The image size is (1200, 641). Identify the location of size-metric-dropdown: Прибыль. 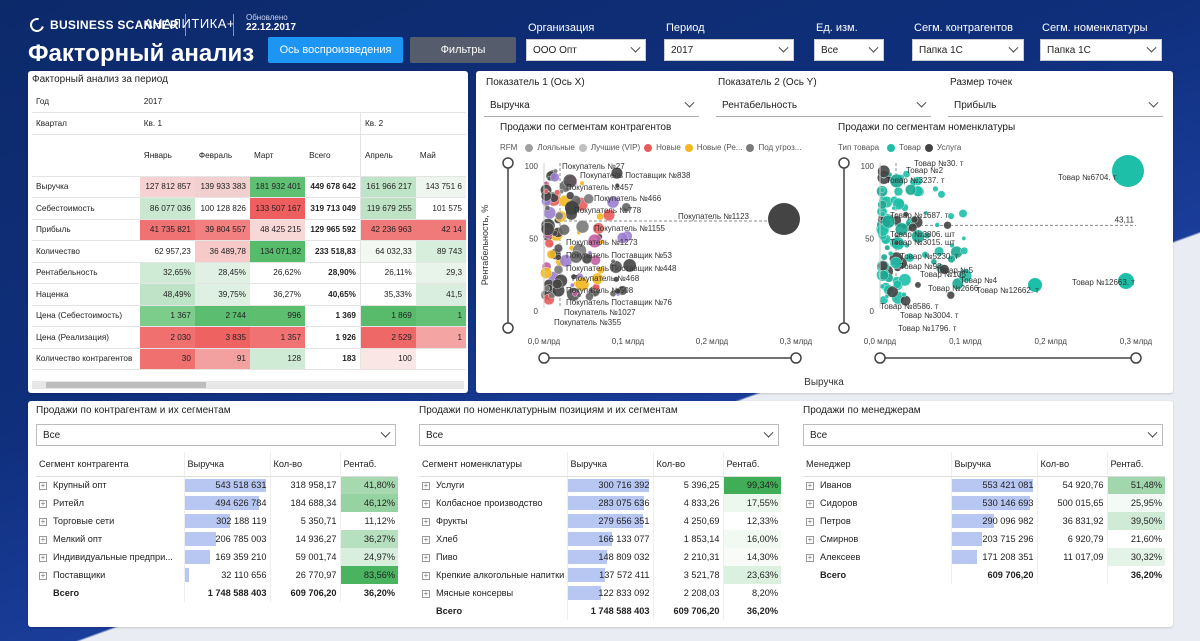
(1055, 106).